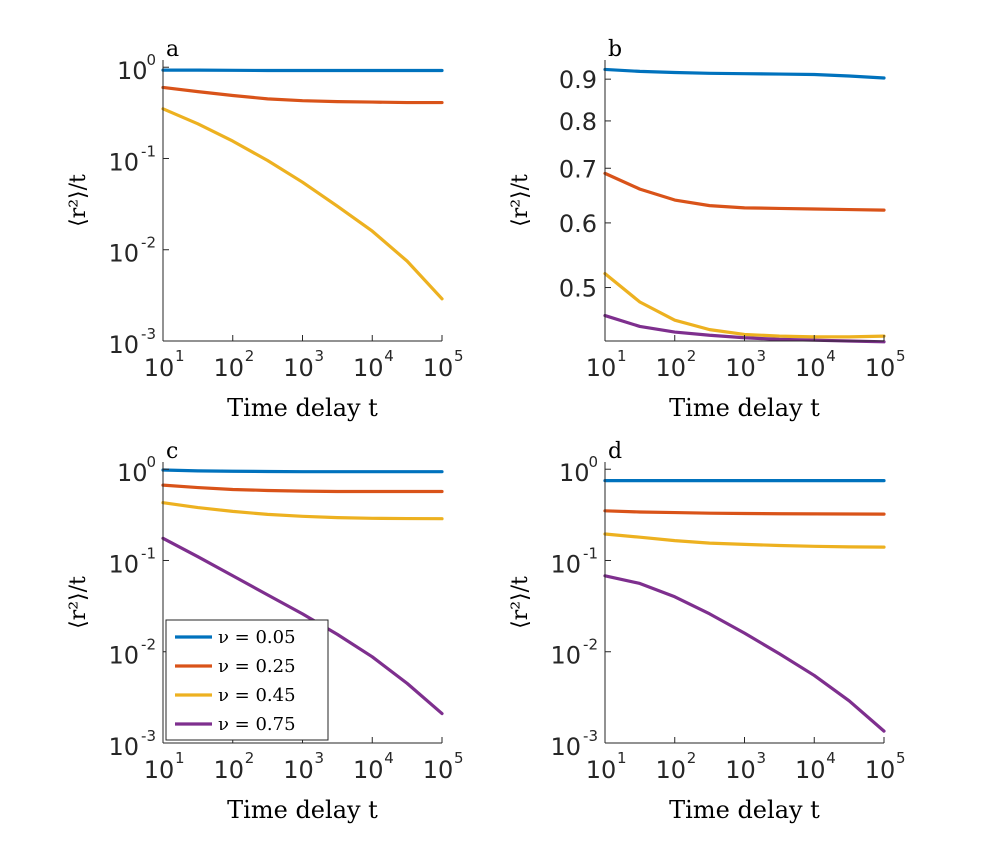 The image size is (1002, 852). I want to click on x-tick-label-c-4: 10, so click(438, 770).